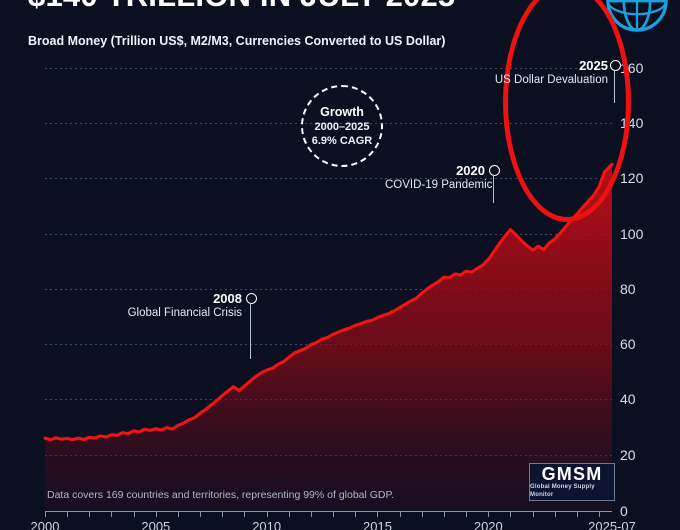  Describe the element at coordinates (328, 511) in the screenshot. I see `x-axis-line` at that location.